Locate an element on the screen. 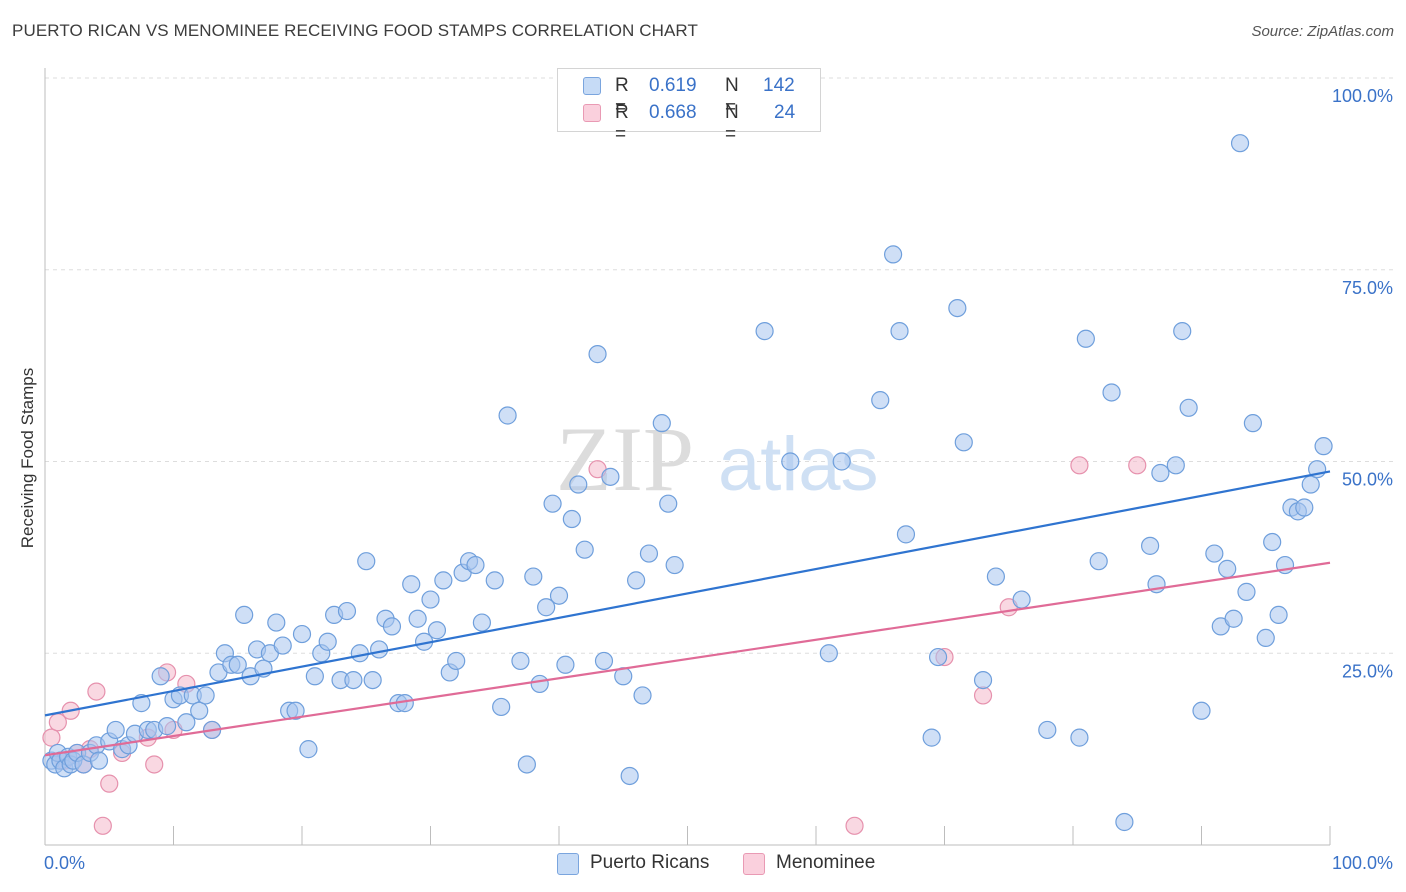 This screenshot has height=892, width=1406. x-tick-label: 0.0% is located at coordinates (64, 863).